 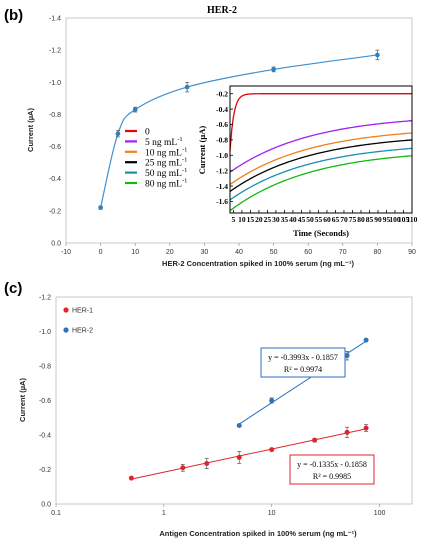 What do you see at coordinates (224, 147) in the screenshot?
I see `inset-y-ticks: -0.2 -0.4 -0.6 -0.8 -1.0 -1.2 -1.4 -1.6` at bounding box center [224, 147].